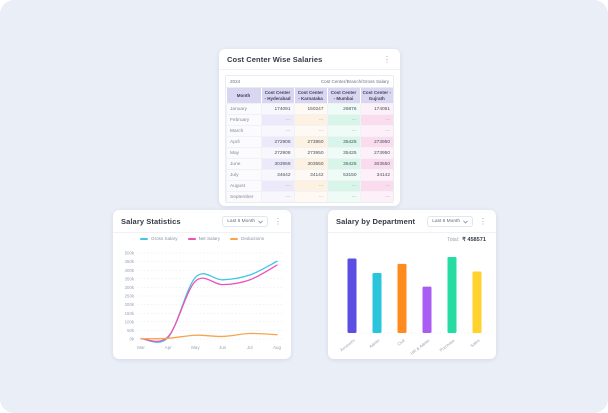 This screenshot has width=608, height=413. Describe the element at coordinates (277, 347) in the screenshot. I see `x-tick-label: Aug` at that location.